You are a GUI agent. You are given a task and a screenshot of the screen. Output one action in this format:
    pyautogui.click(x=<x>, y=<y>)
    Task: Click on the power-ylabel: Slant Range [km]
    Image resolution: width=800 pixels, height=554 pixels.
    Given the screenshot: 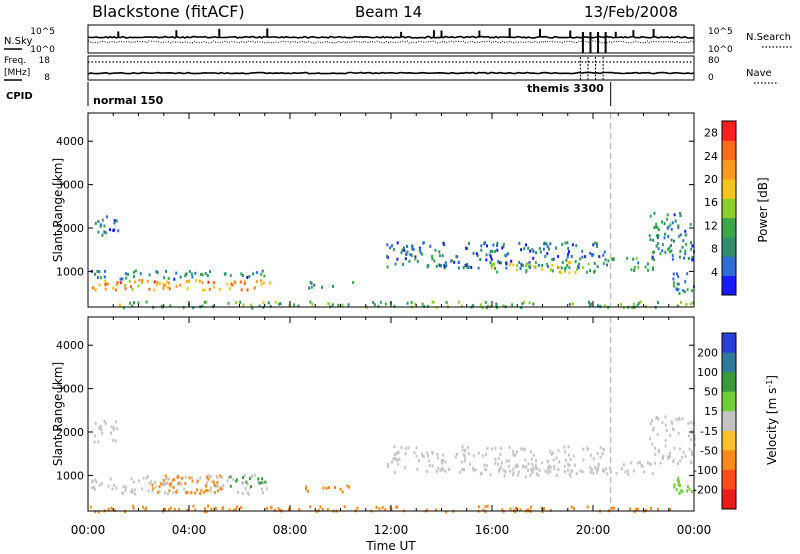 What is the action you would take?
    pyautogui.click(x=58, y=210)
    